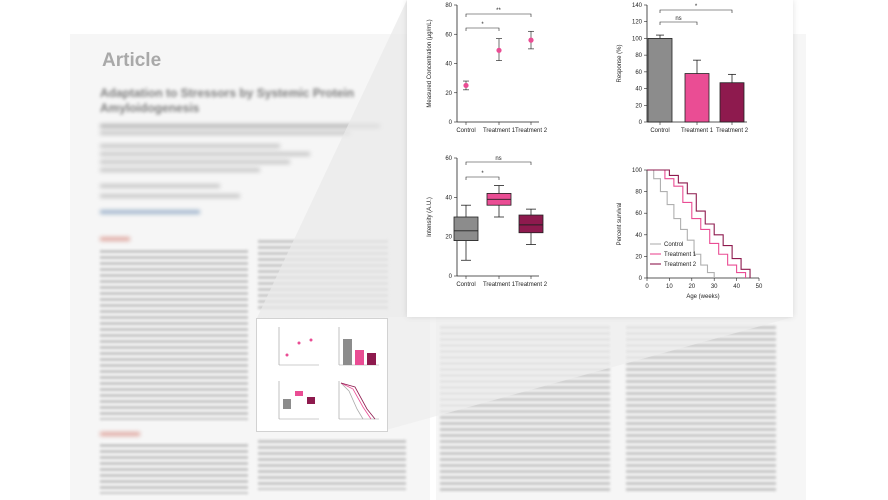 The width and height of the screenshot is (888, 500). I want to click on y-tick-label-3-2: 40, so click(638, 236).